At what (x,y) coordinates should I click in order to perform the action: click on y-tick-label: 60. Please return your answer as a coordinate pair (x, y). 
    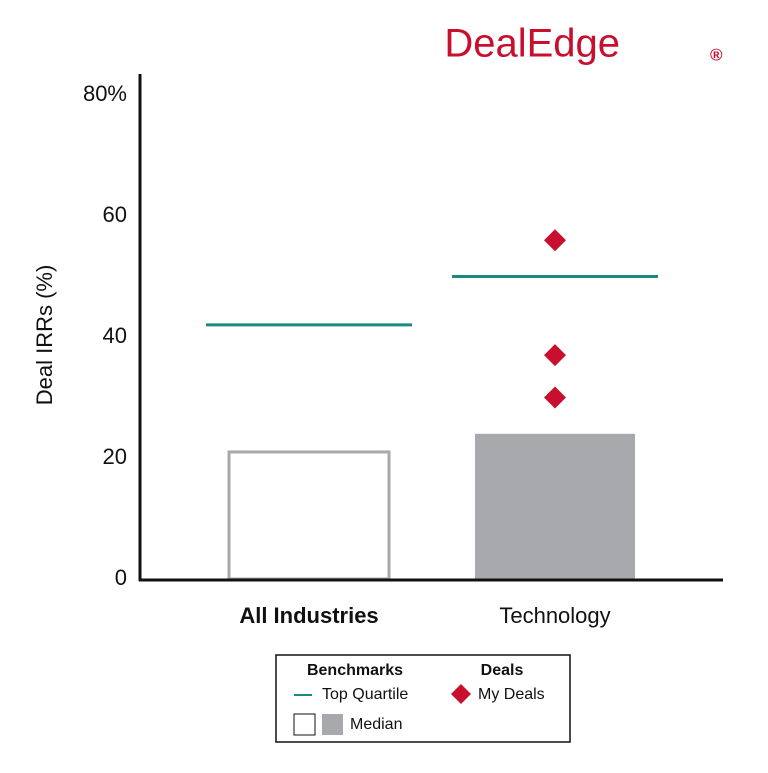
    Looking at the image, I should click on (115, 214).